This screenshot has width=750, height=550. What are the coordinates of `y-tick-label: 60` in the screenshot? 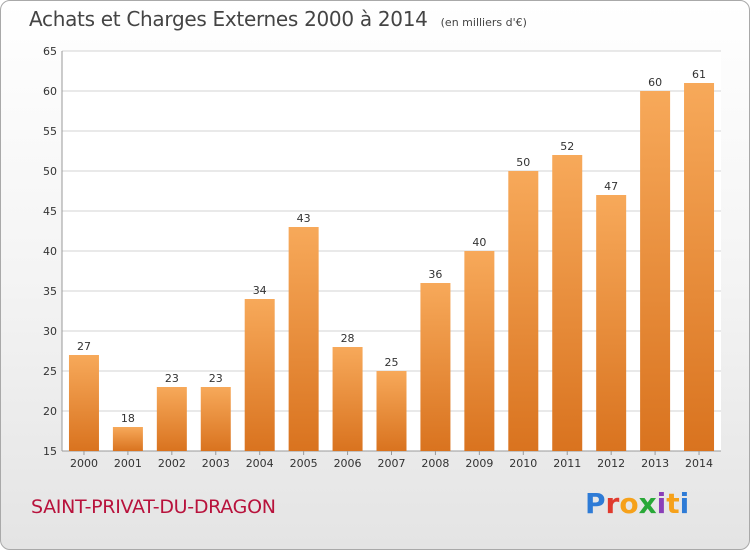 It's located at (50, 91).